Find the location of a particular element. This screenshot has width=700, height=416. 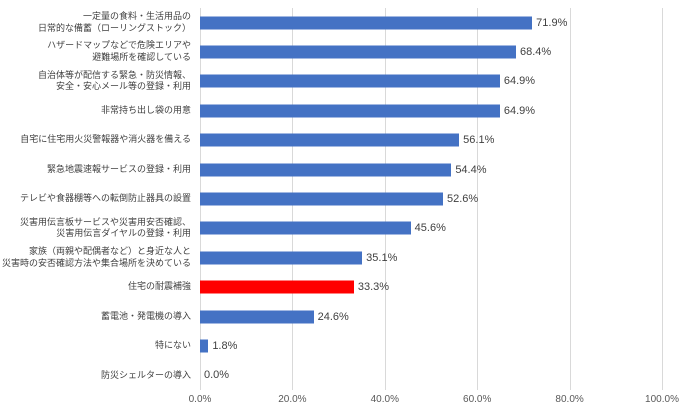

bar-track: 35.1% is located at coordinates (431, 257).